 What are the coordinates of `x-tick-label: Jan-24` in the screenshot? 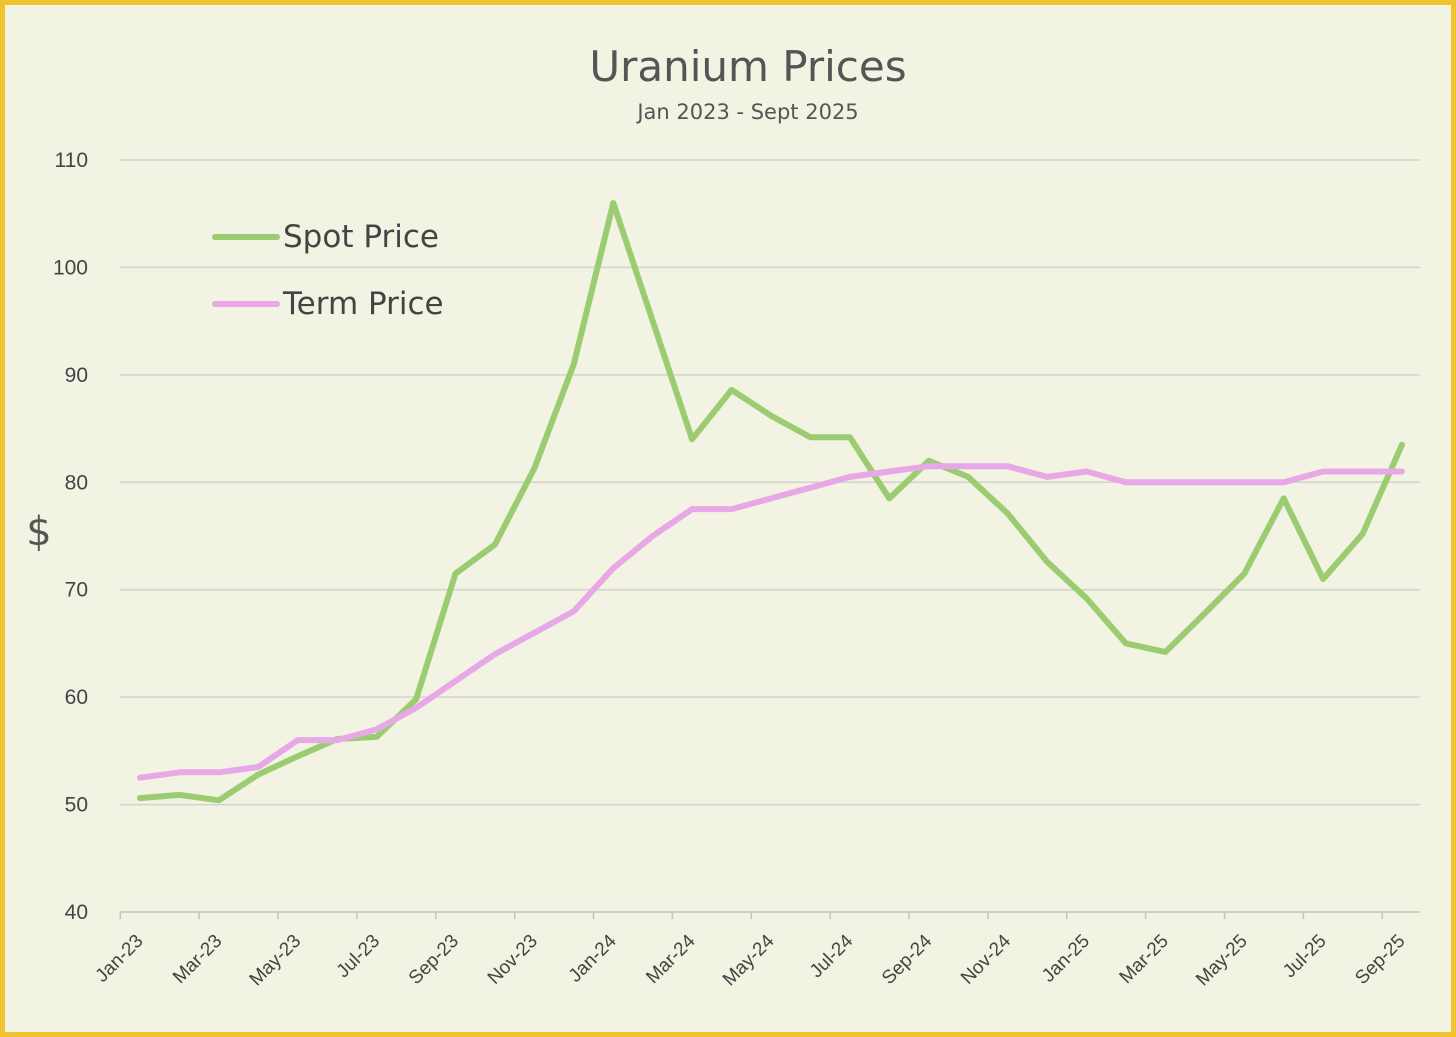 It's located at (593, 958).